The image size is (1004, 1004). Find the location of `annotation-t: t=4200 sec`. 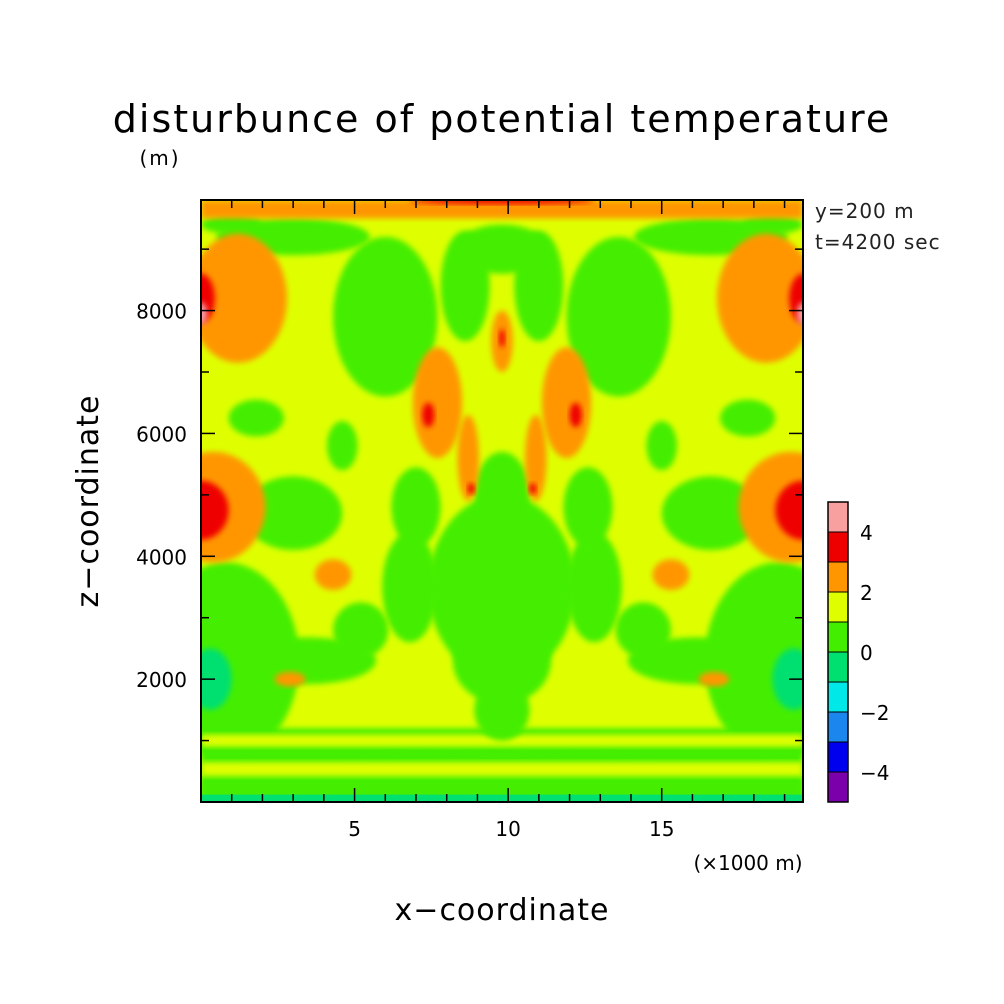

annotation-t: t=4200 sec is located at coordinates (878, 242).